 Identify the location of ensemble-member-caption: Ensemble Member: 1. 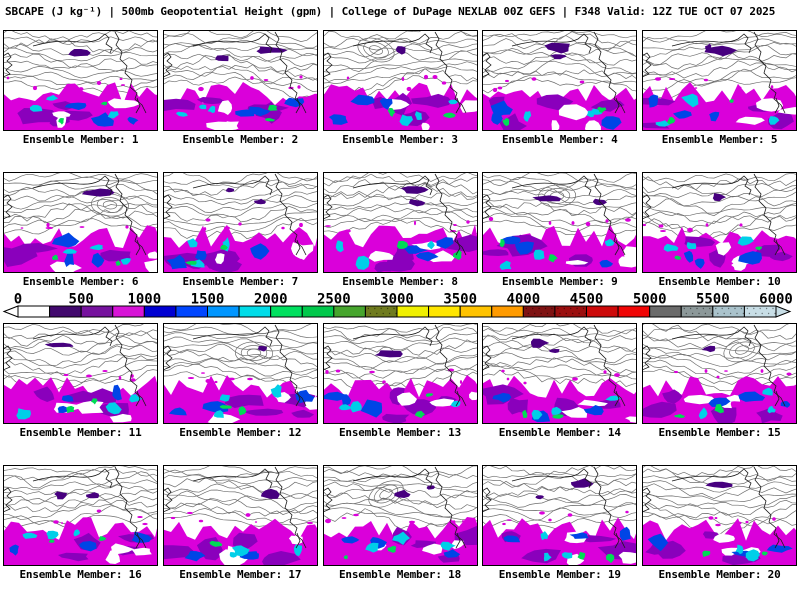
(80, 139).